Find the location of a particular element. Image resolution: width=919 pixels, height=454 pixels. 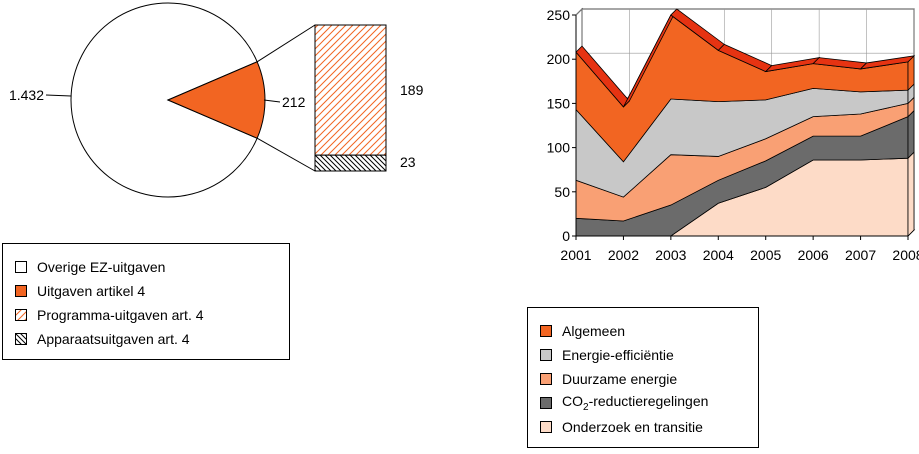

legend-item-energie-efficientie: Energie-efficiëntie is located at coordinates (607, 355).